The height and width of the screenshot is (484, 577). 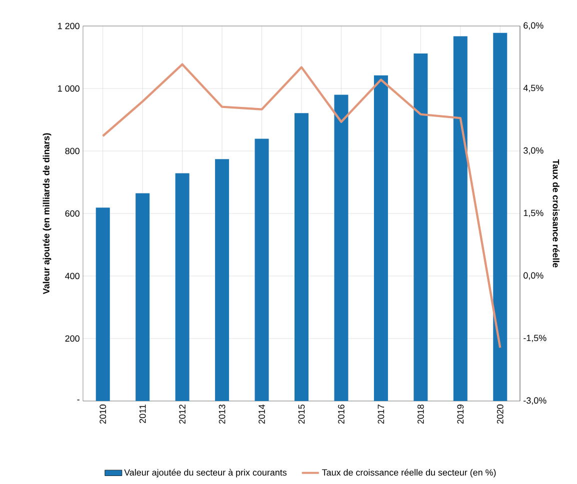 What do you see at coordinates (534, 214) in the screenshot?
I see `y2-tick-label: 1,5%` at bounding box center [534, 214].